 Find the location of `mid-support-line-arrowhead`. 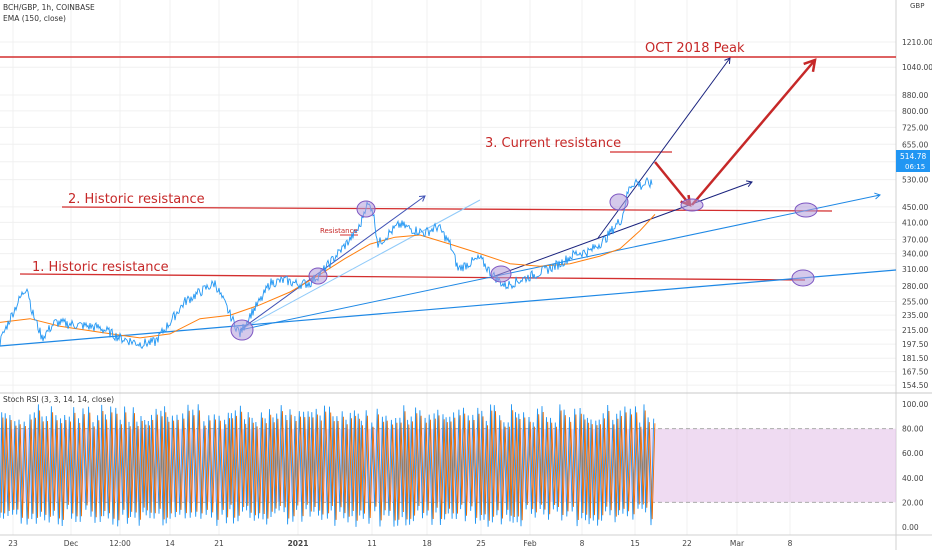

mid-support-line-arrowhead is located at coordinates (877, 196).